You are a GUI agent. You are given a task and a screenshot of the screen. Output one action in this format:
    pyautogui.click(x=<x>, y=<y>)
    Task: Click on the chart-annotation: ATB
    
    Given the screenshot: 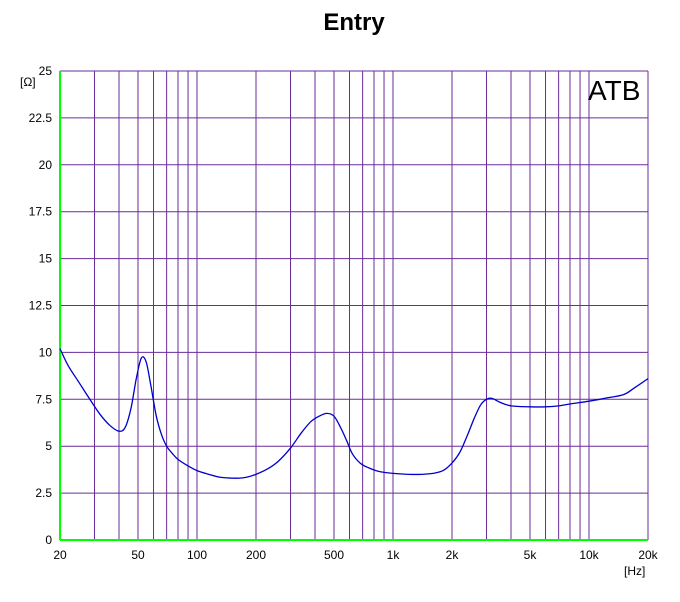 What is the action you would take?
    pyautogui.click(x=614, y=90)
    